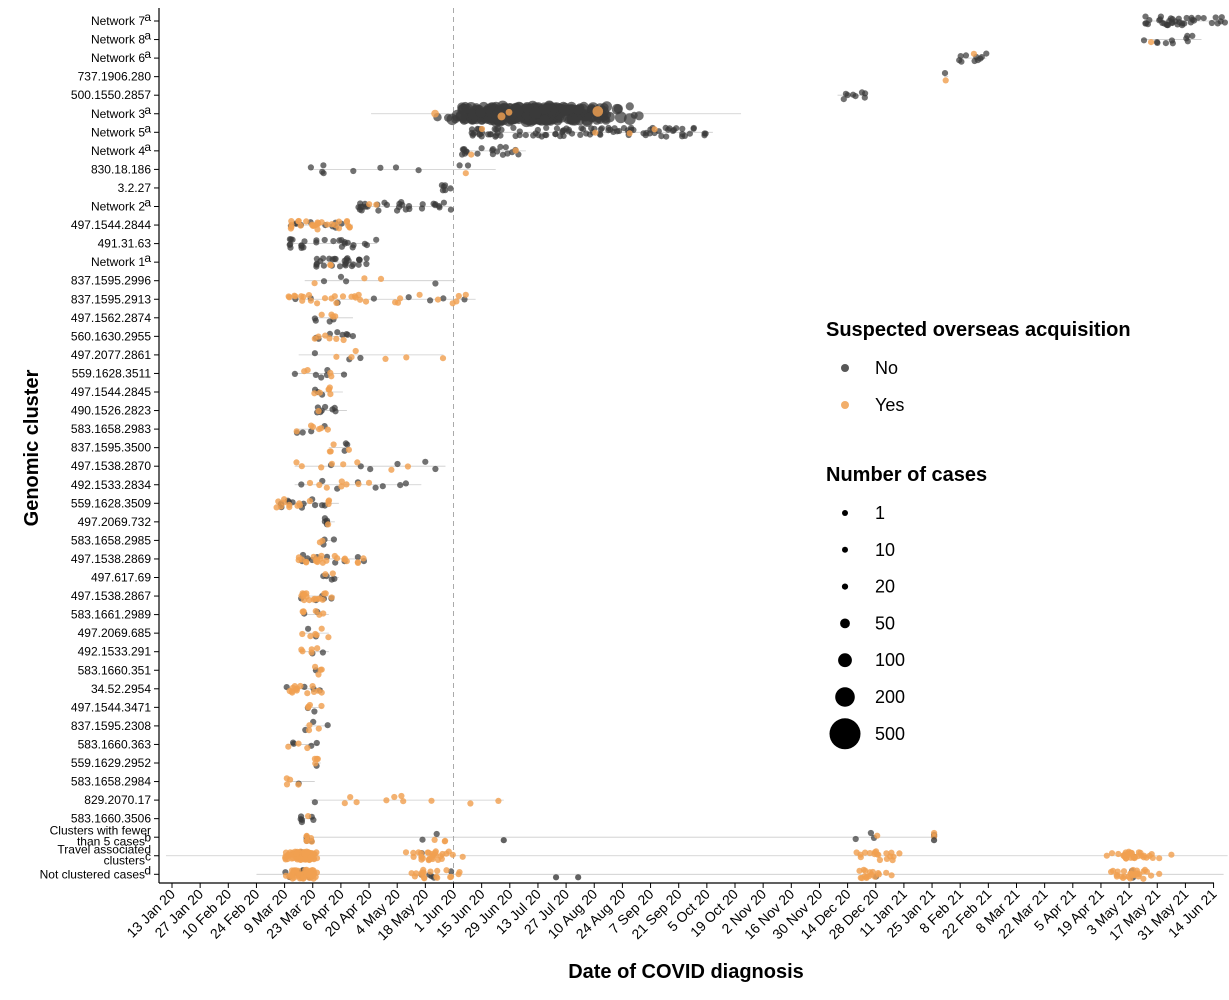 This screenshot has width=1229, height=1000. What do you see at coordinates (118, 40) in the screenshot?
I see `y-tick-label: Network 8` at bounding box center [118, 40].